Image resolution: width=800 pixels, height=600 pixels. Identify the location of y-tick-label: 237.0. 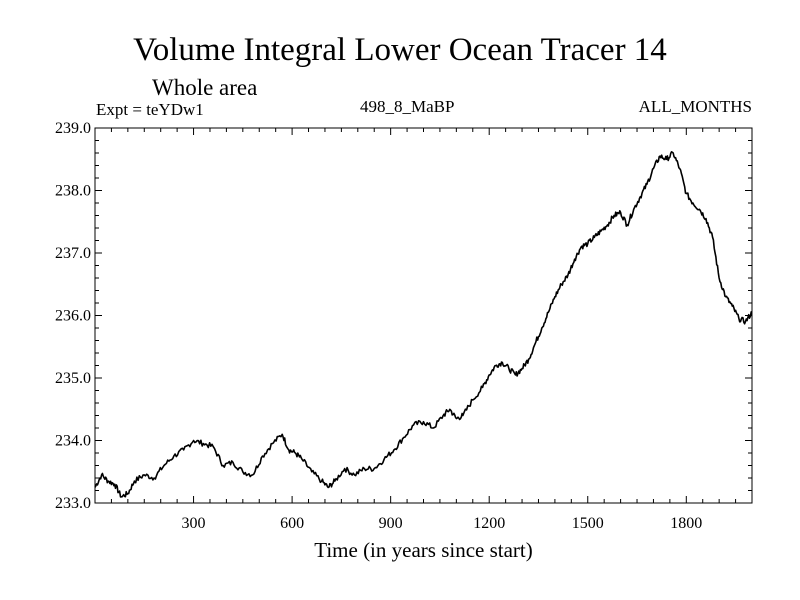
(73, 253).